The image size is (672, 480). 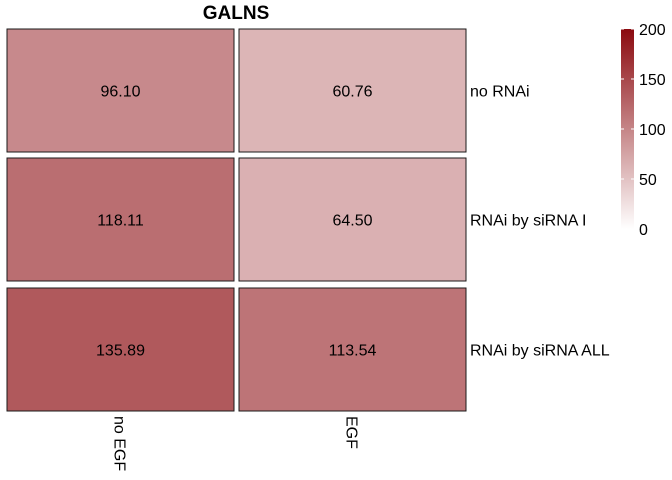 I want to click on colorbar: 0 50 100 150 200, so click(x=643, y=130).